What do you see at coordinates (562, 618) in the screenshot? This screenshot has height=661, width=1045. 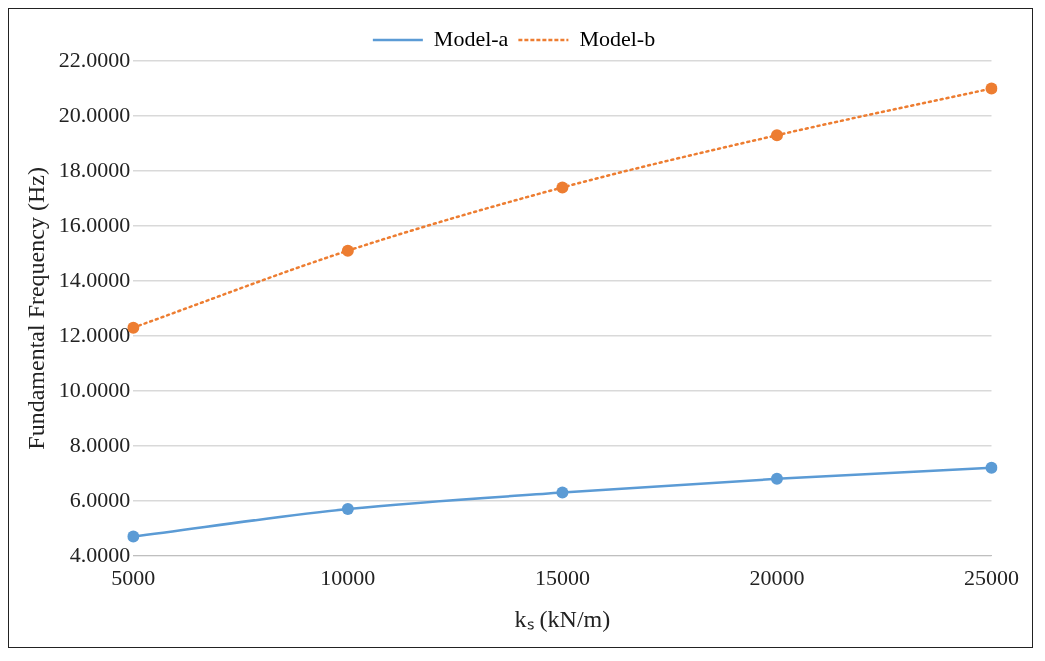 I see `x-axis-title: kₛ (kN/m)` at bounding box center [562, 618].